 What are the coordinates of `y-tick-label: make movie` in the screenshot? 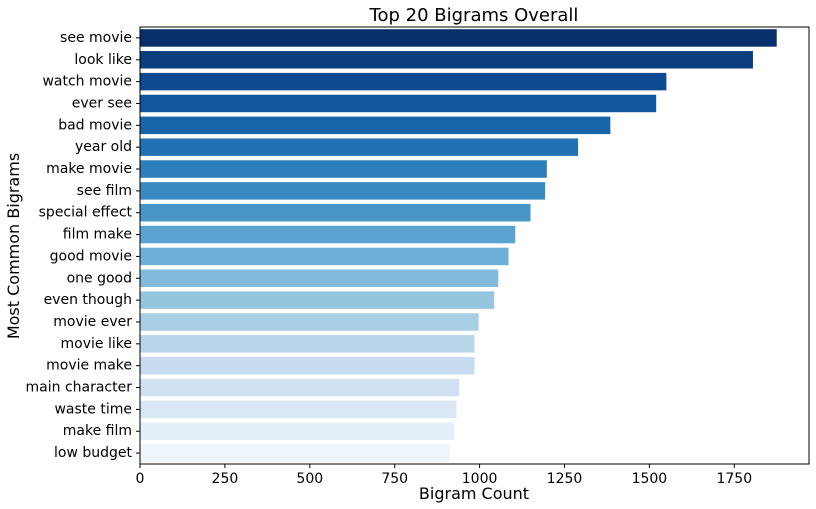 It's located at (89, 169).